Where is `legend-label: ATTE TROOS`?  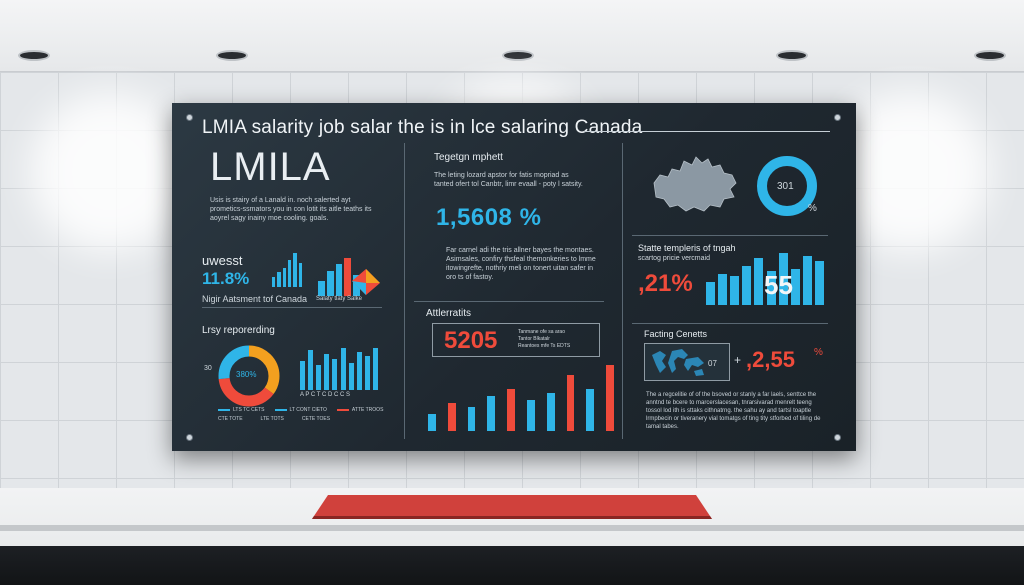 legend-label: ATTE TROOS is located at coordinates (367, 410).